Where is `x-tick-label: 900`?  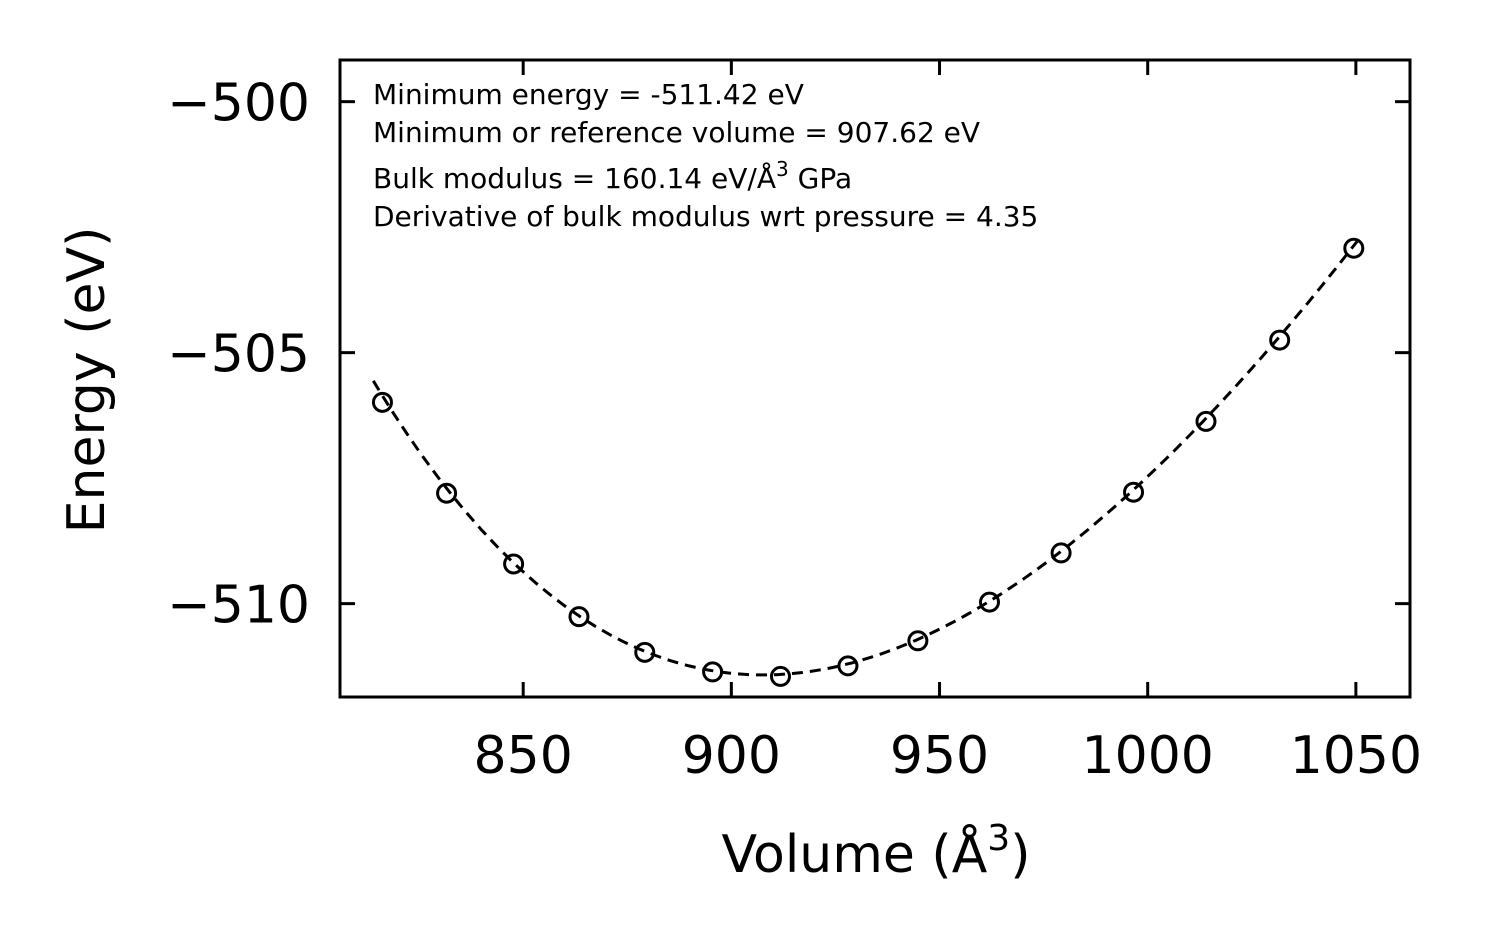 x-tick-label: 900 is located at coordinates (731, 756).